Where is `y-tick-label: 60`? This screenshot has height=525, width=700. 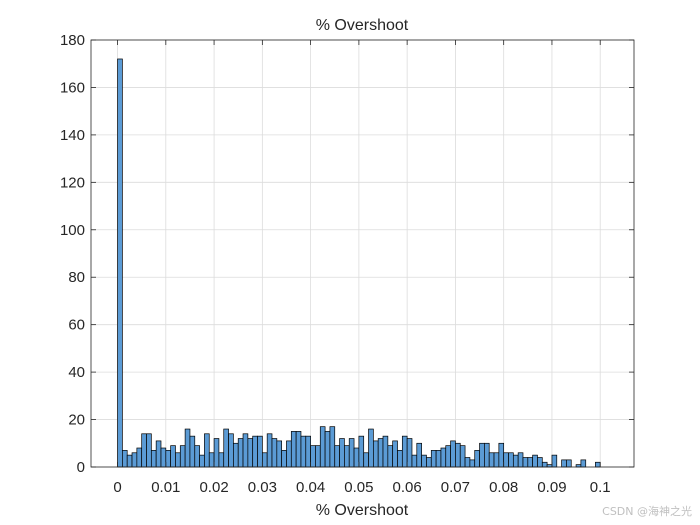
y-tick-label: 60 is located at coordinates (76, 325).